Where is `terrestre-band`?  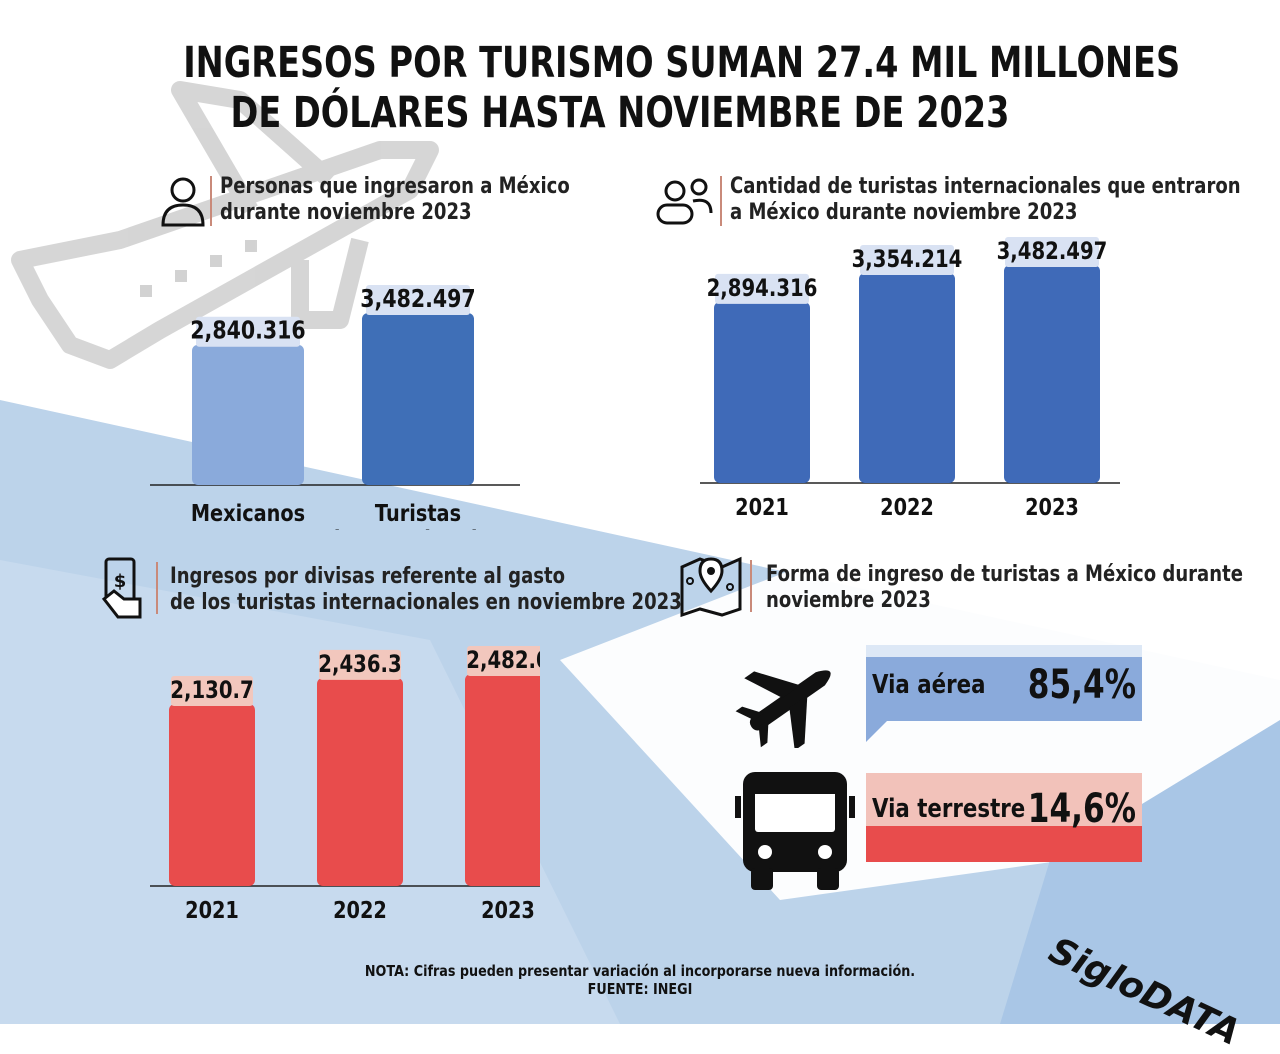
terrestre-band is located at coordinates (1004, 844).